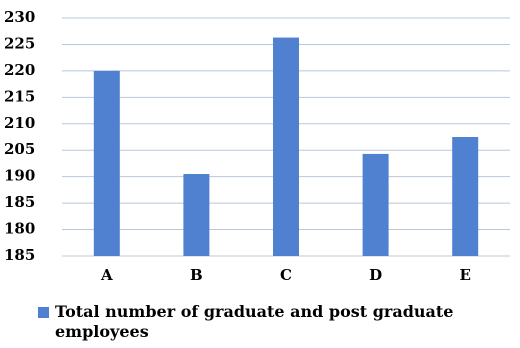  I want to click on y-tick-label: 230, so click(19, 17).